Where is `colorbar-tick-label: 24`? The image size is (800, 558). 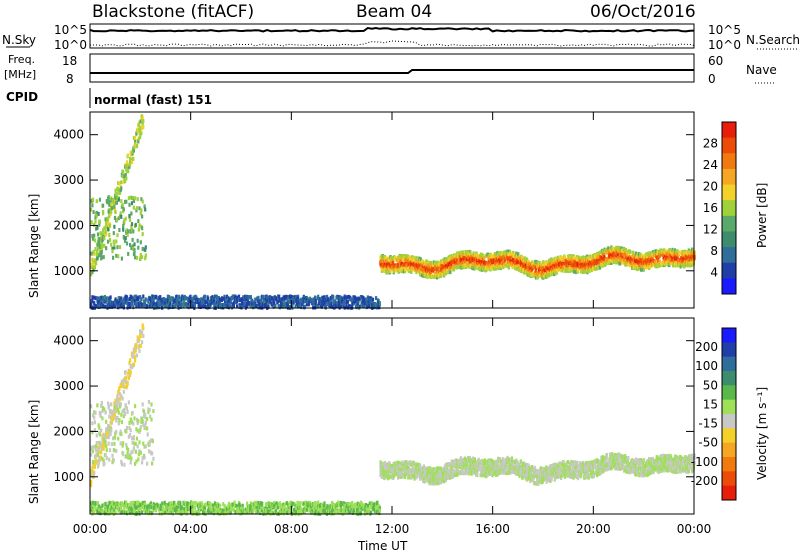
colorbar-tick-label: 24 is located at coordinates (710, 165).